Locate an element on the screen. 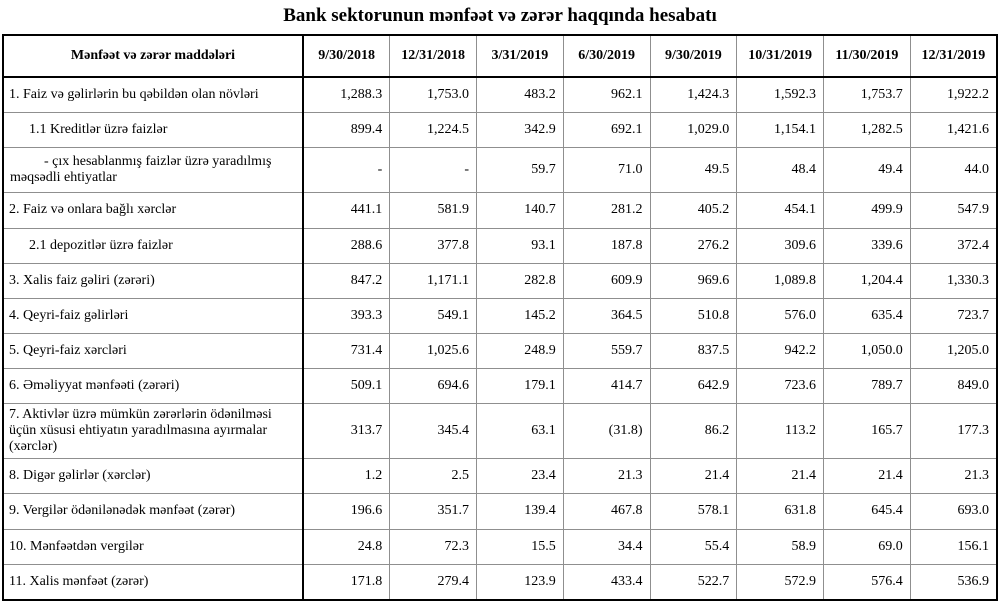 Image resolution: width=1000 pixels, height=601 pixels. row-label-cell: 4. Qeyri-faiz gəlirləri is located at coordinates (153, 315).